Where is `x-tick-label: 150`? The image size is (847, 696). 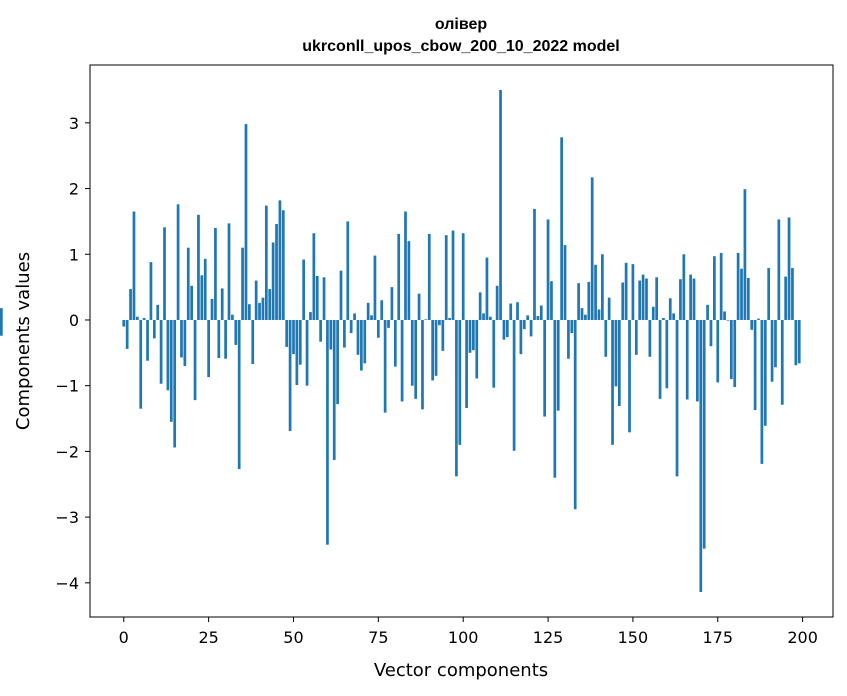 x-tick-label: 150 is located at coordinates (633, 637).